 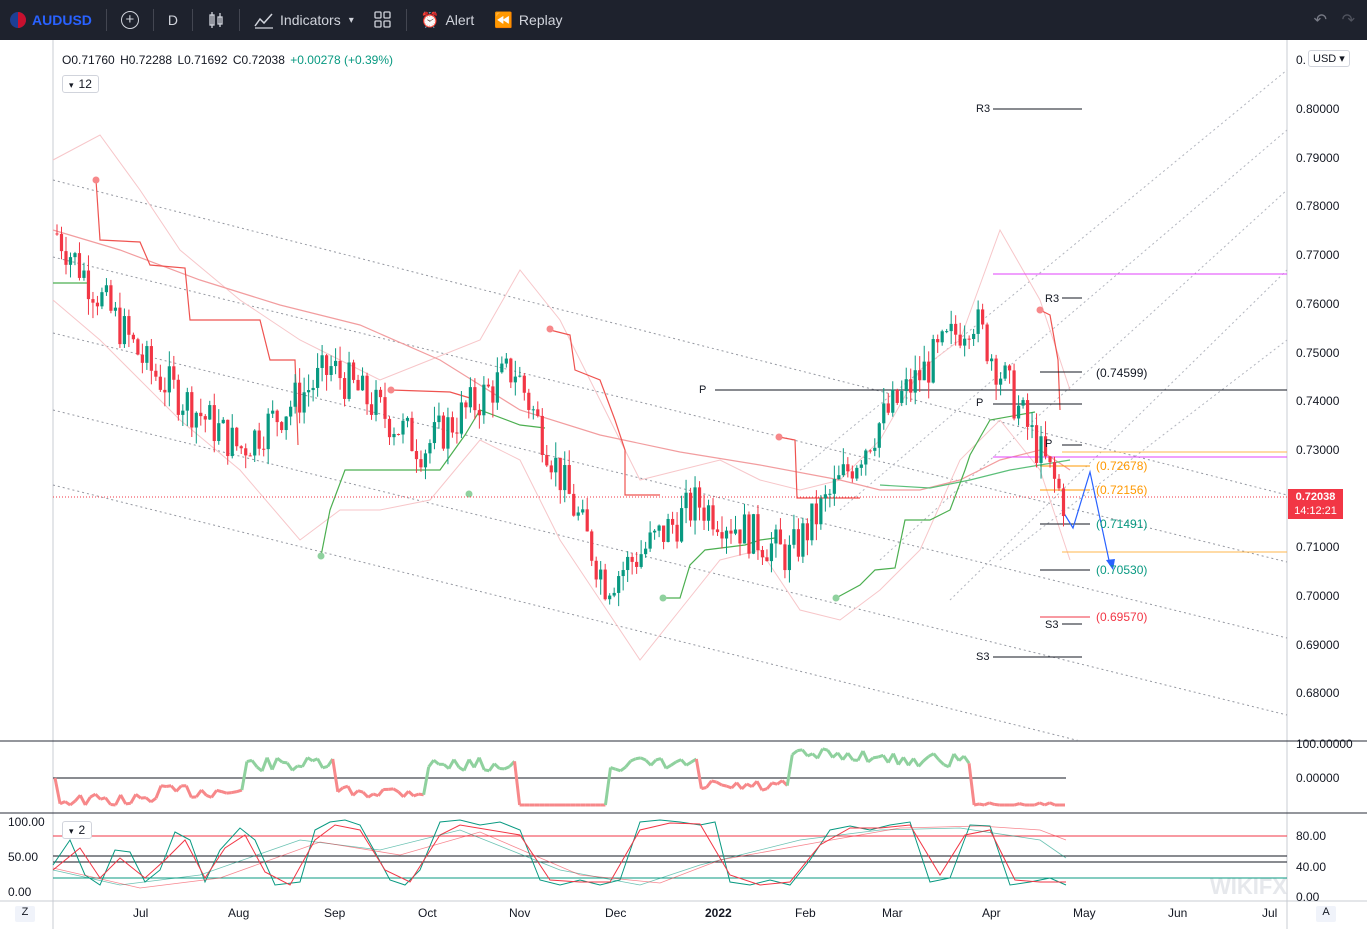 What do you see at coordinates (1052, 299) in the screenshot?
I see `pivot-label-r3: R3` at bounding box center [1052, 299].